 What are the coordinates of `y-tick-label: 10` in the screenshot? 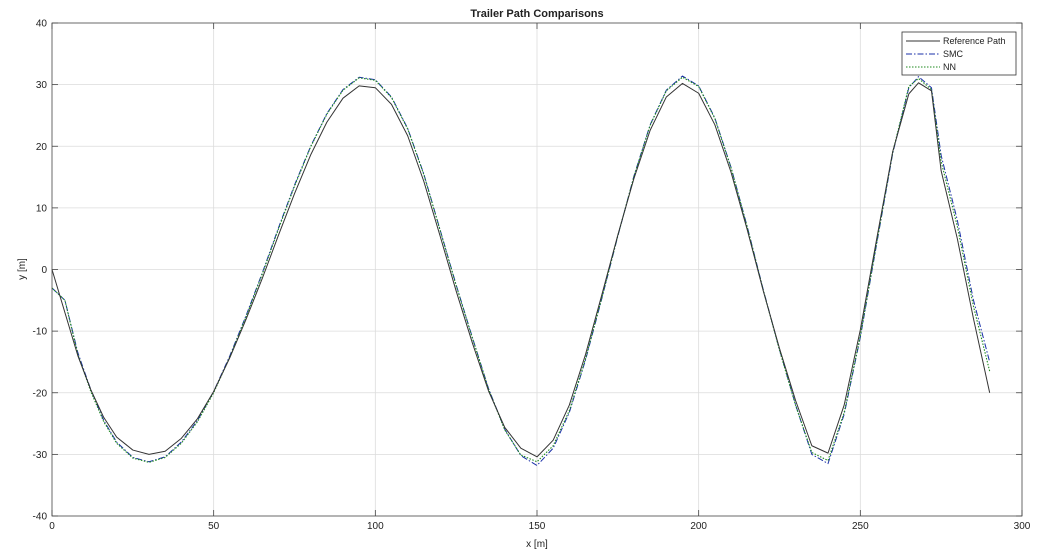 It's located at (42, 208).